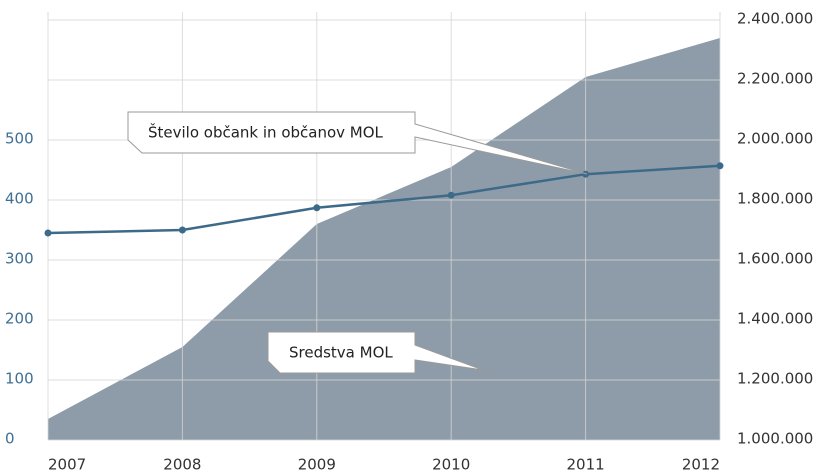 This screenshot has width=822, height=474. Describe the element at coordinates (266, 132) in the screenshot. I see `callout-label: Število občank in občanov MOL` at that location.